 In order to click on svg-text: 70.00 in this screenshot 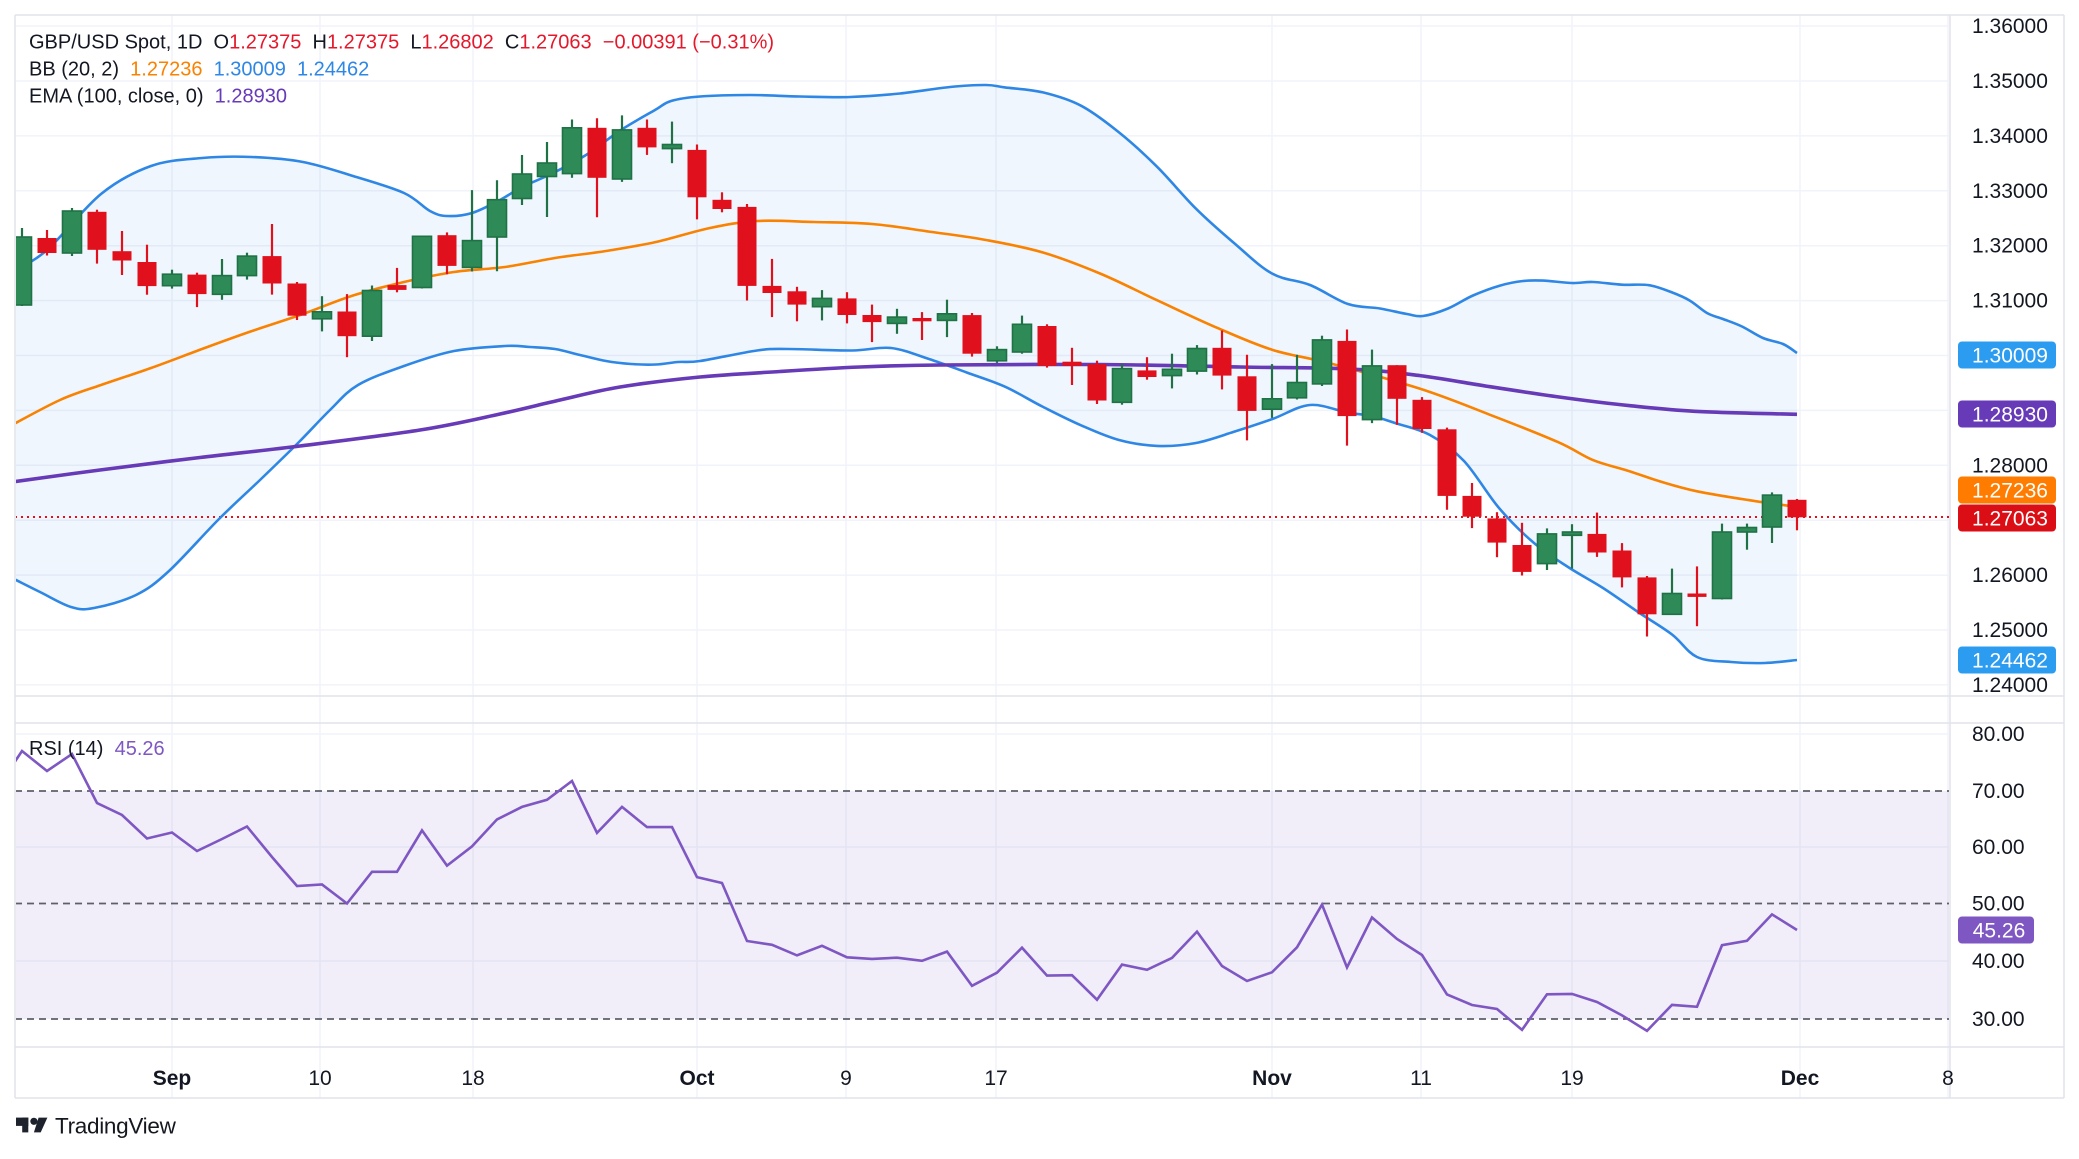, I will do `click(1998, 791)`.